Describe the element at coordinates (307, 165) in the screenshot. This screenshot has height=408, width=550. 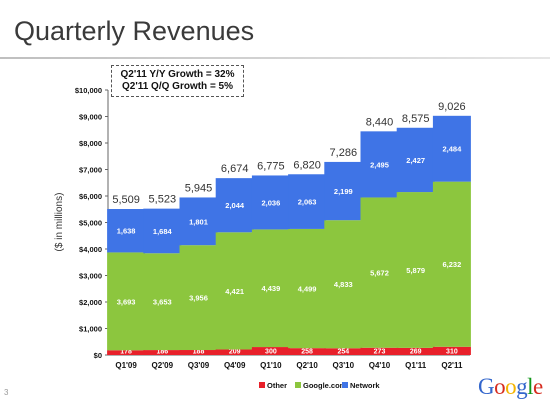
I see `bar-total-label: 6,820` at that location.